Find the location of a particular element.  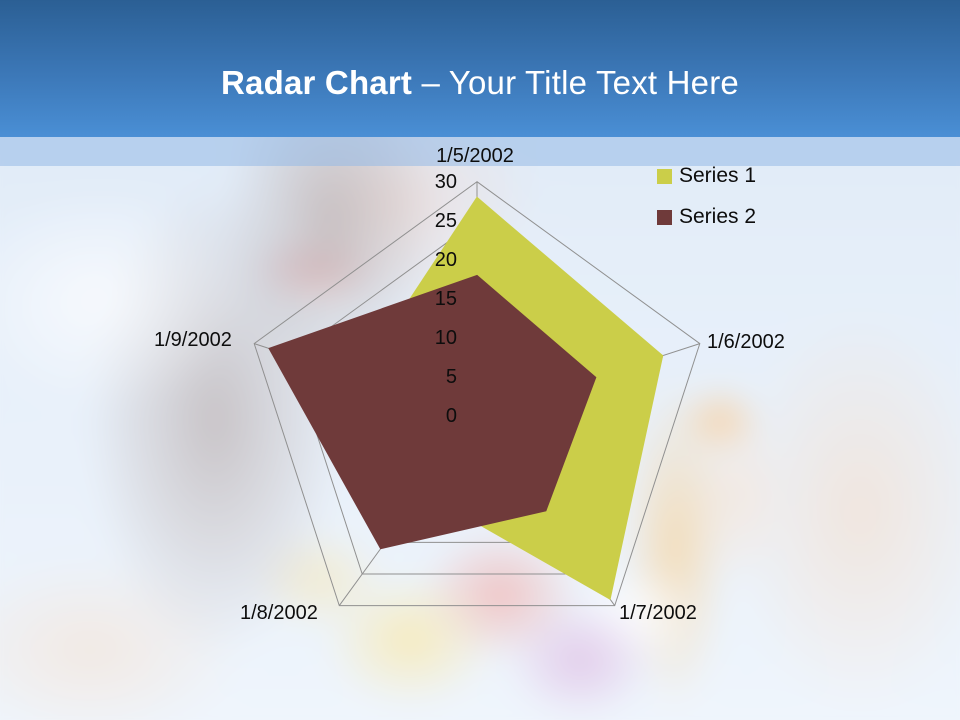

category-label: 1/9/2002 is located at coordinates (193, 340).